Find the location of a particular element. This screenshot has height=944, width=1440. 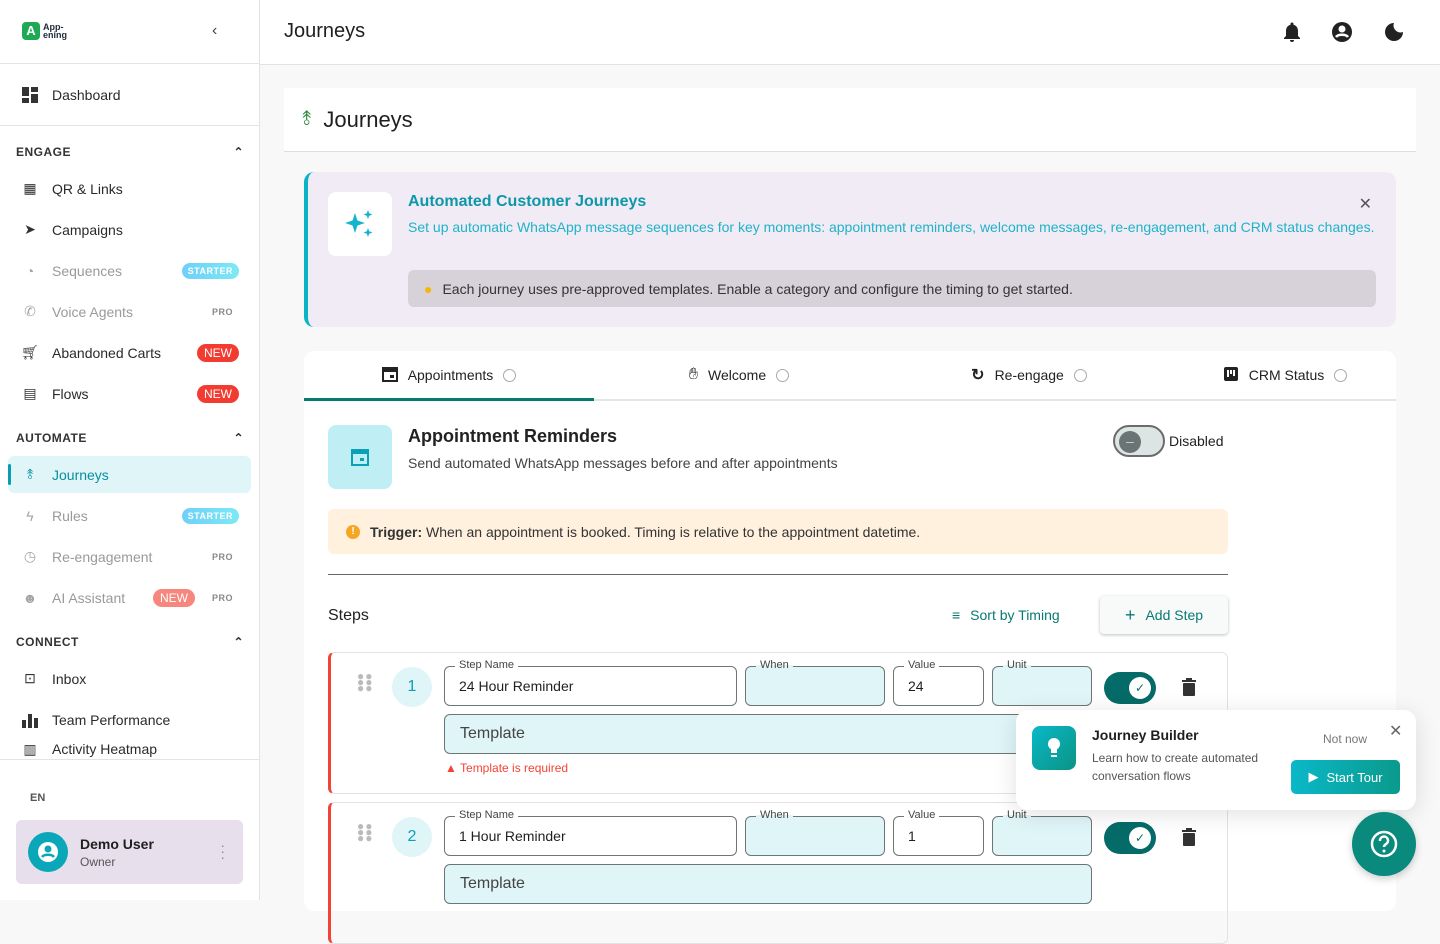

radio-icon is located at coordinates (783, 375).